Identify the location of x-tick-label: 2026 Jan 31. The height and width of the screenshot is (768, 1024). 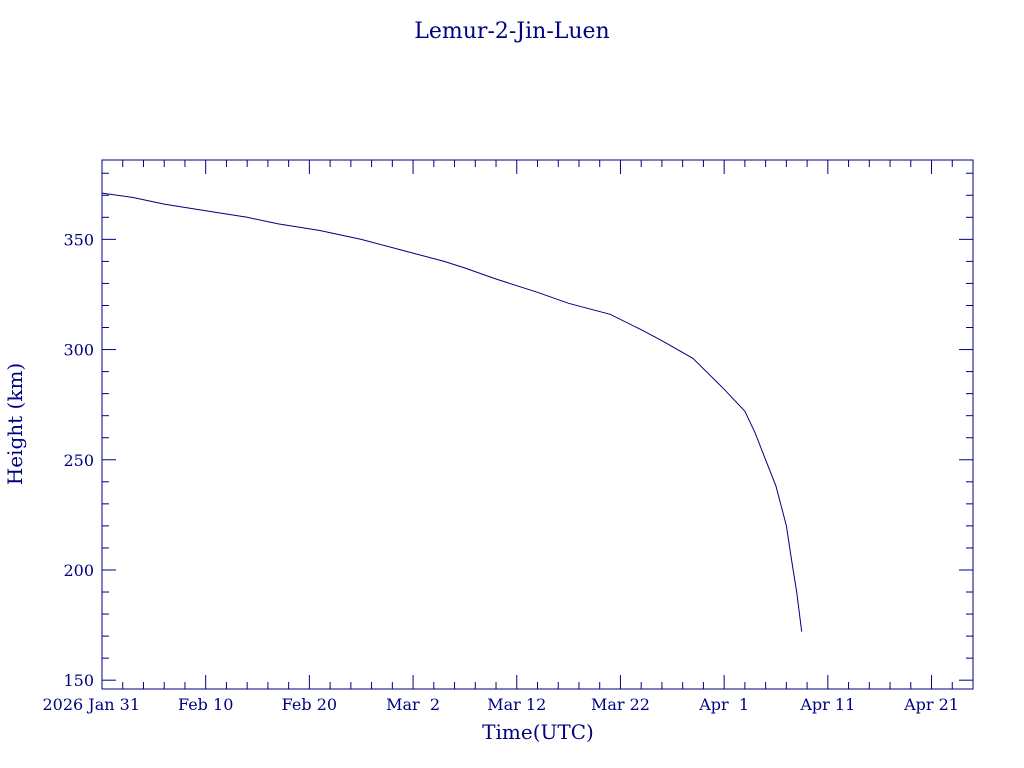
(91, 704).